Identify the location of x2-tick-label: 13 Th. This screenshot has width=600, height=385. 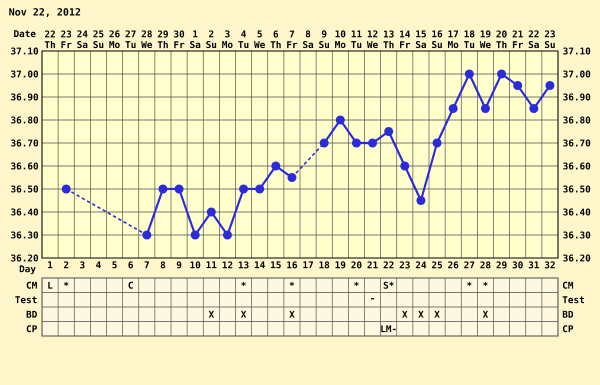
(388, 39).